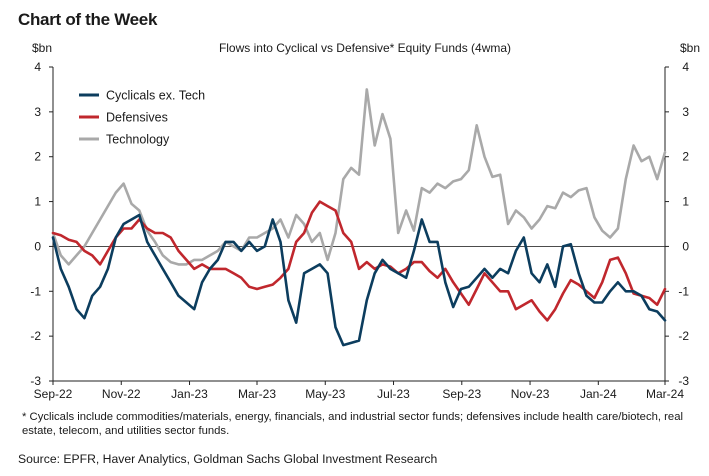 This screenshot has height=476, width=709. I want to click on x-tick-label: Sep-23, so click(461, 394).